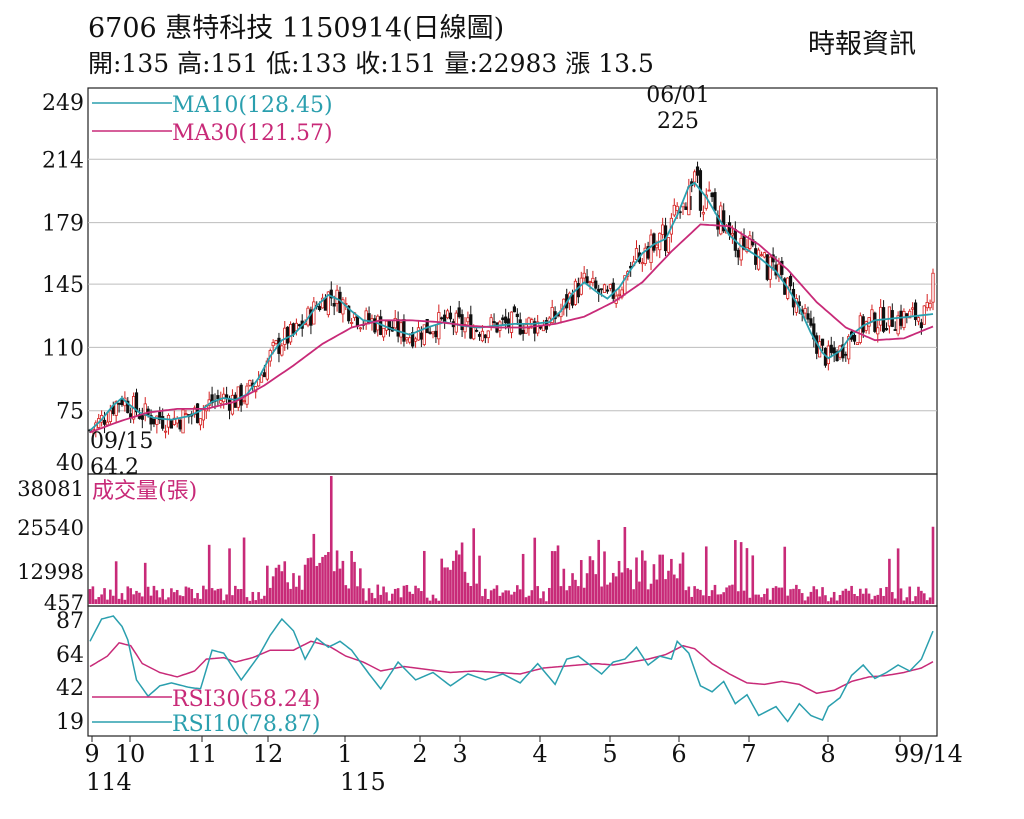  Describe the element at coordinates (114, 467) in the screenshot. I see `low-value-label: 64.2` at that location.